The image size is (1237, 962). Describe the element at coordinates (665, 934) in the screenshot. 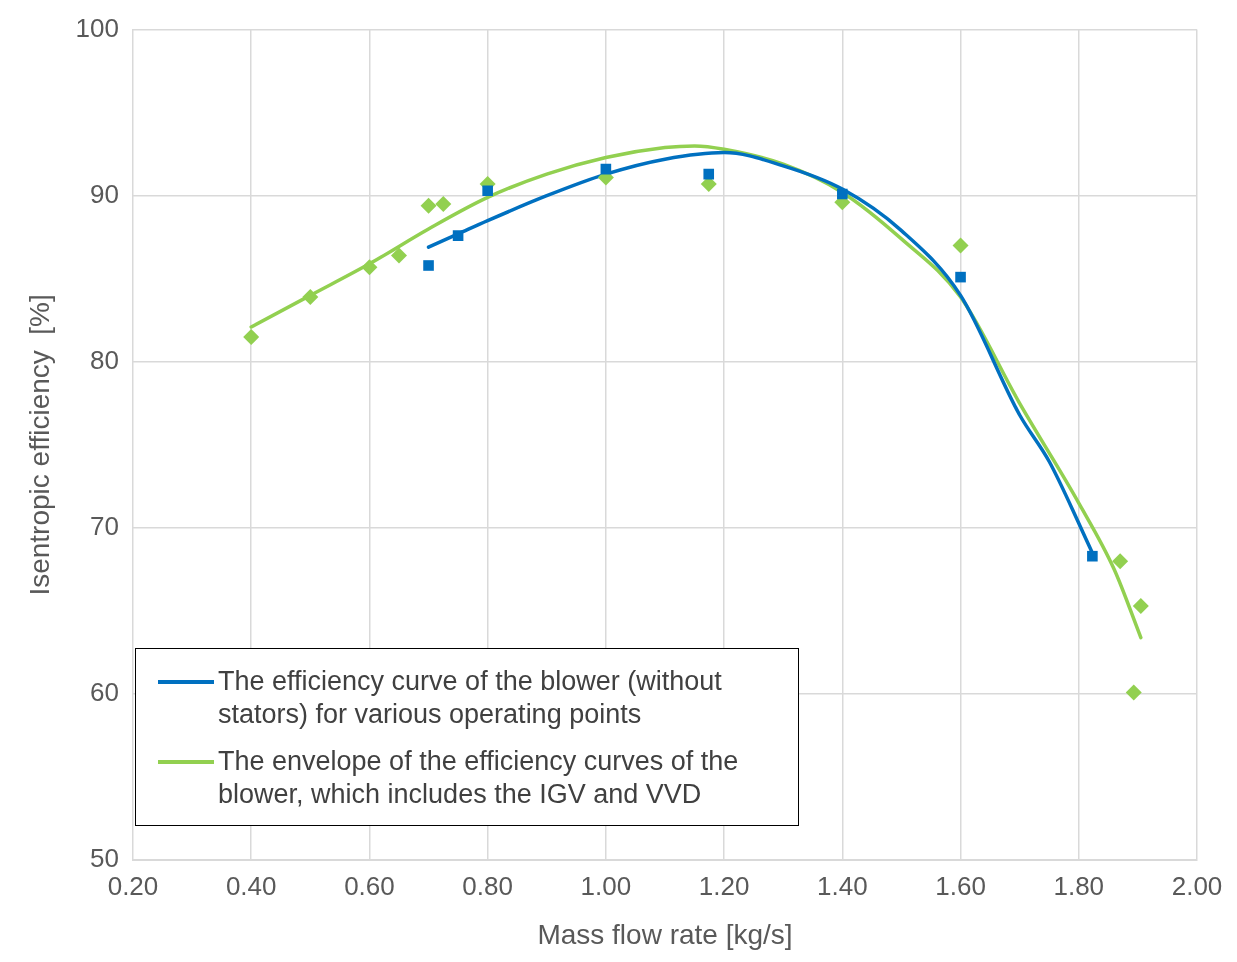

I see `x-axis-title: Mass flow rate [kg/s]` at that location.